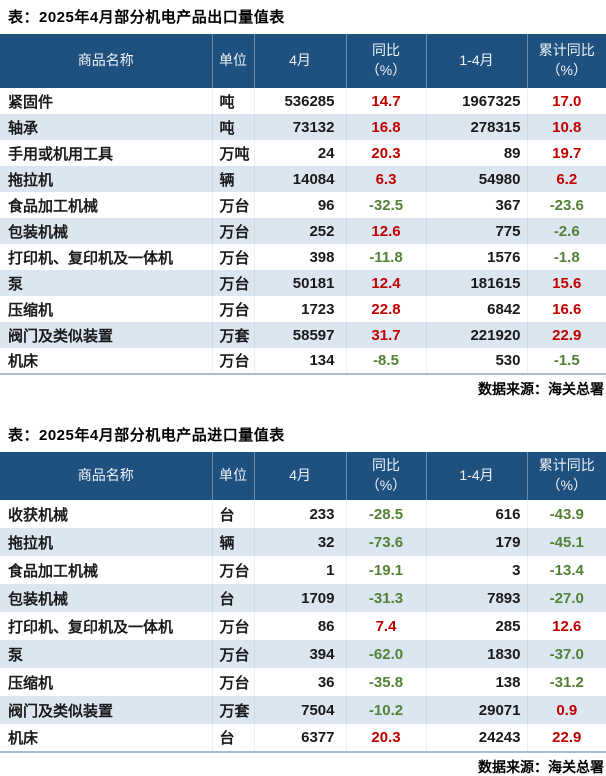 The image size is (606, 776). What do you see at coordinates (299, 361) in the screenshot?
I see `april-value-cell: 134` at bounding box center [299, 361].